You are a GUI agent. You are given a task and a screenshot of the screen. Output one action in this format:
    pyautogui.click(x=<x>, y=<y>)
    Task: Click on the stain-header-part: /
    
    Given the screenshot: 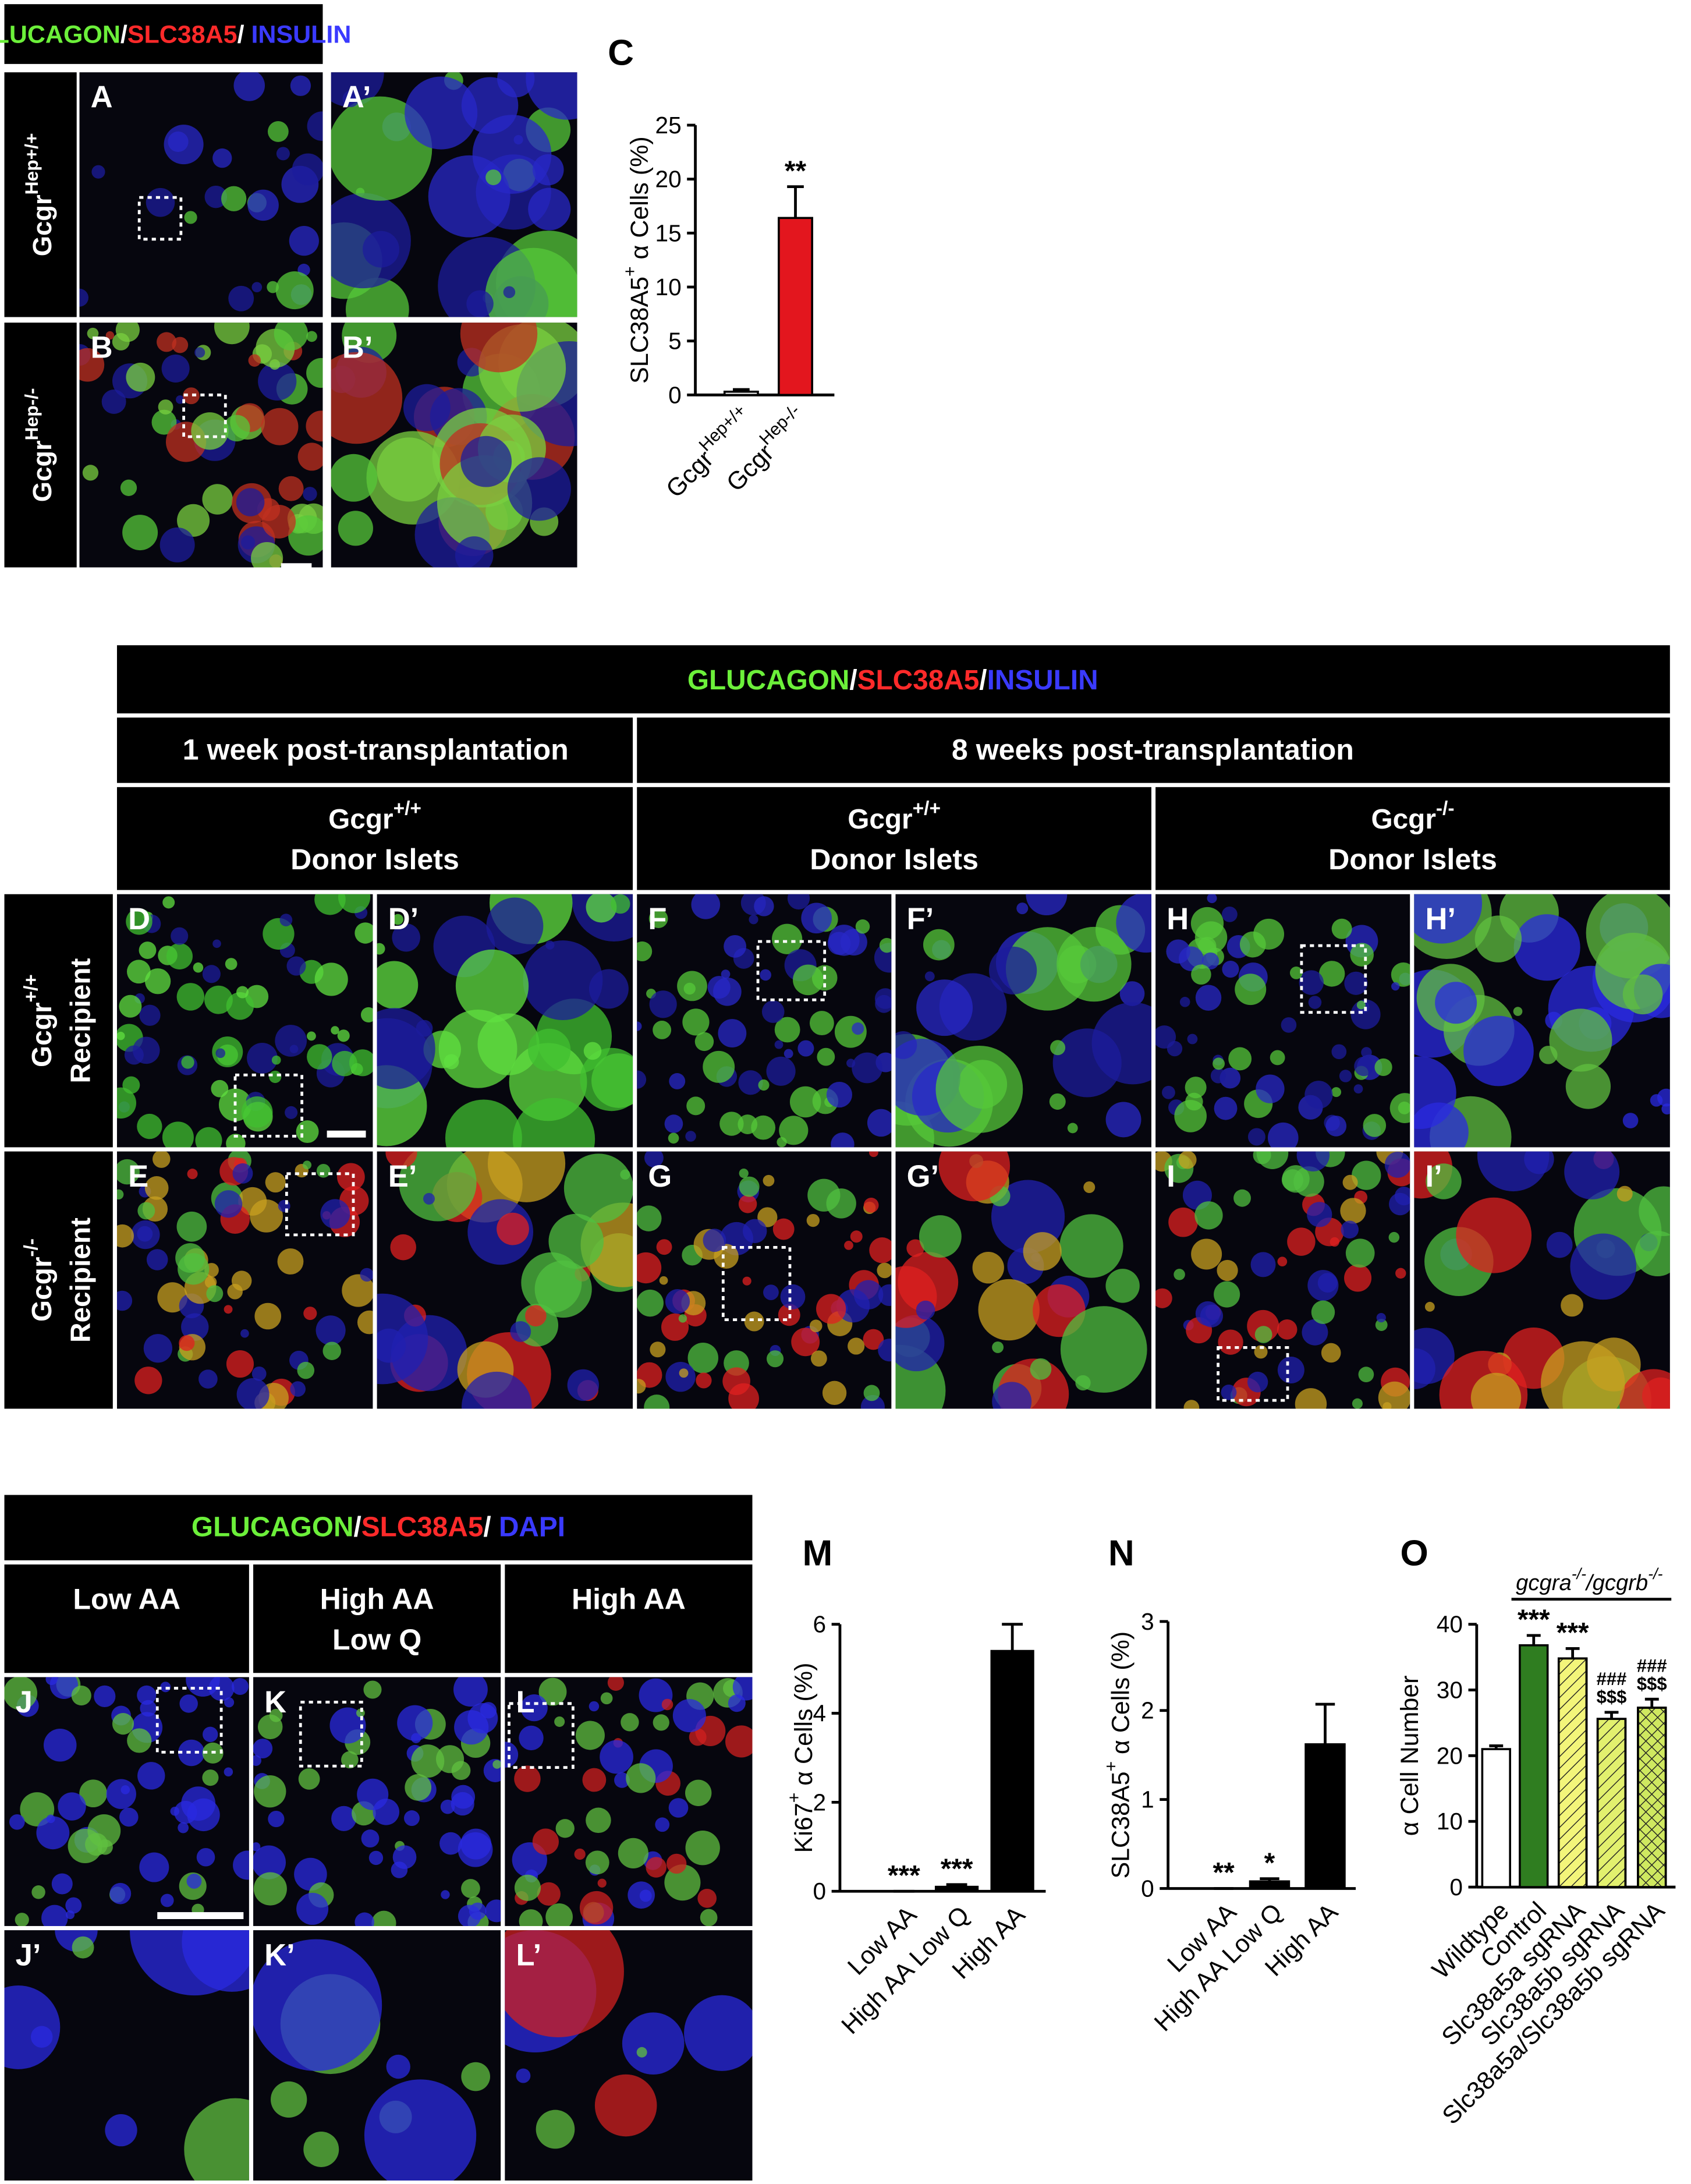 What is the action you would take?
    pyautogui.click(x=853, y=679)
    